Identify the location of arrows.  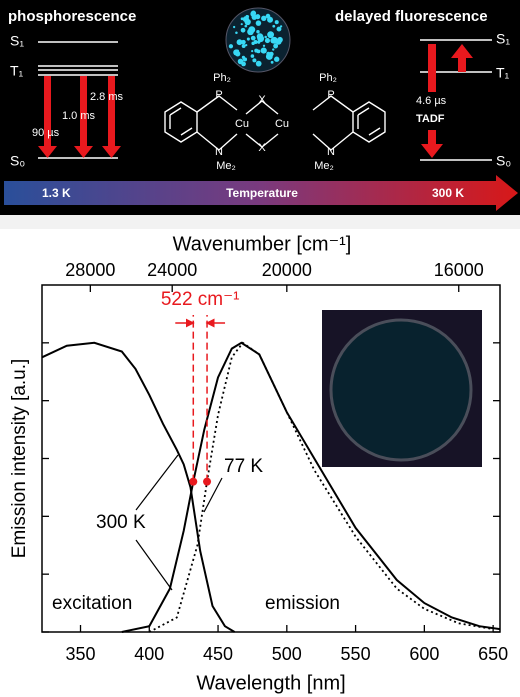
(255, 101).